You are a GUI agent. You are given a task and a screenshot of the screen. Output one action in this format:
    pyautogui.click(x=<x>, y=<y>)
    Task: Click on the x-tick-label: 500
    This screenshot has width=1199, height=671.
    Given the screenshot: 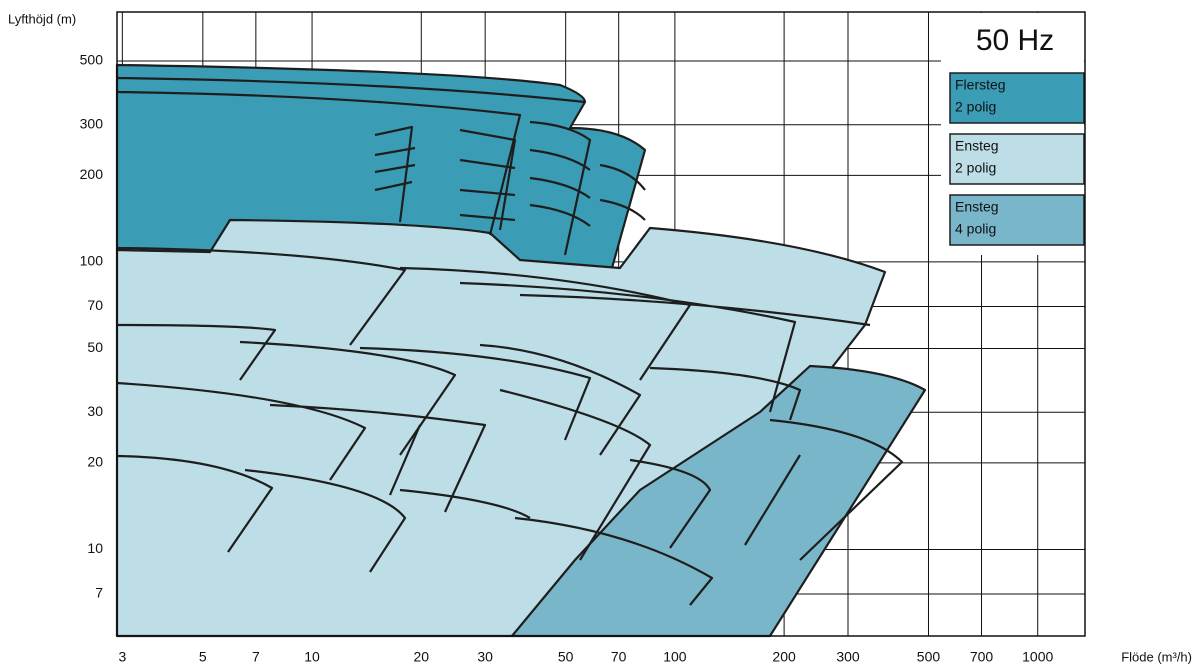 What is the action you would take?
    pyautogui.click(x=929, y=657)
    